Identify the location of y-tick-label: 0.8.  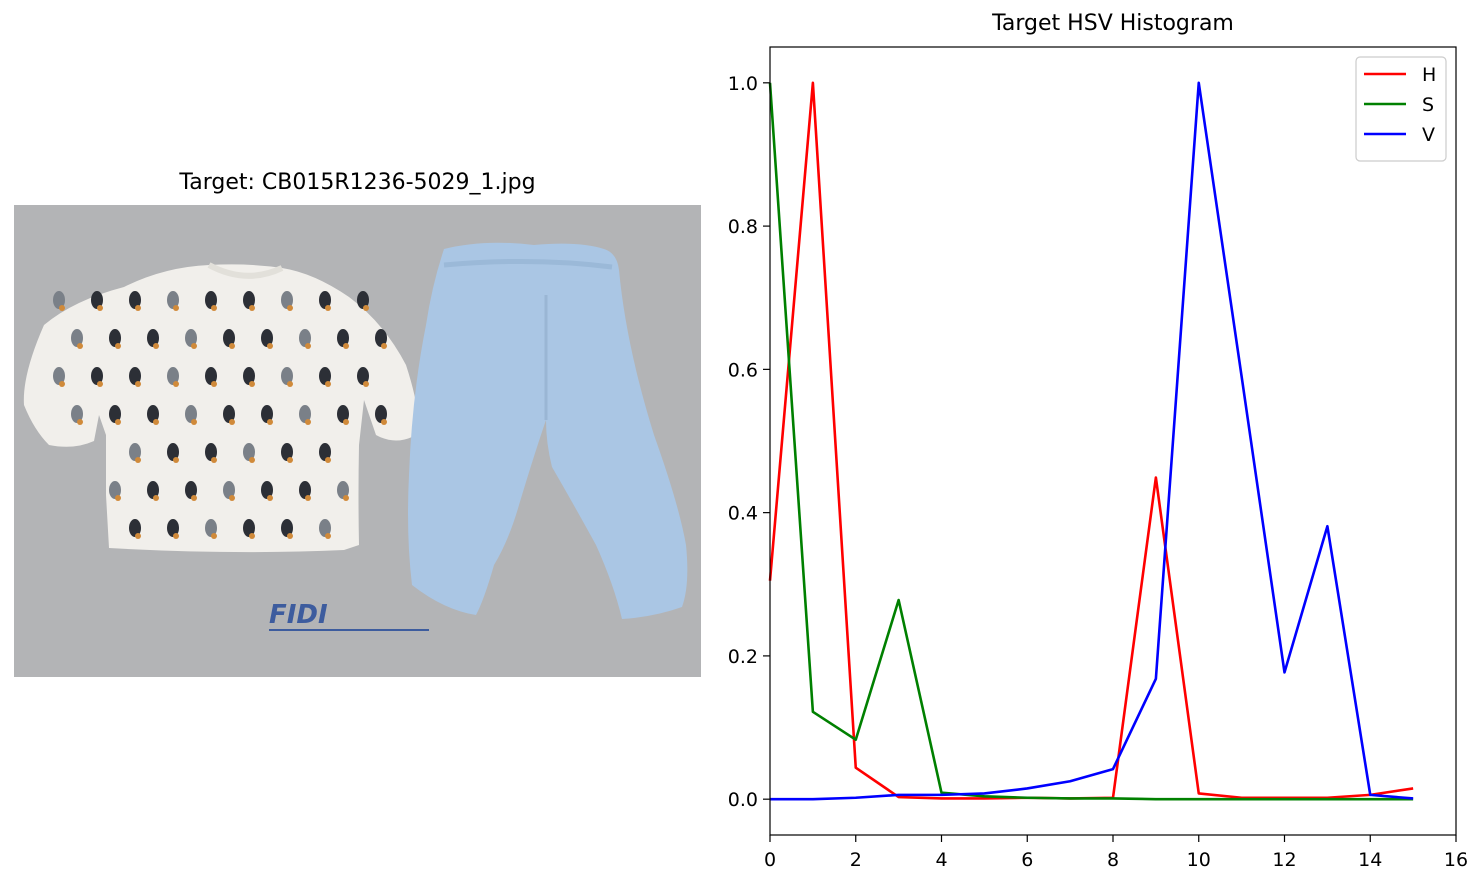
(743, 227).